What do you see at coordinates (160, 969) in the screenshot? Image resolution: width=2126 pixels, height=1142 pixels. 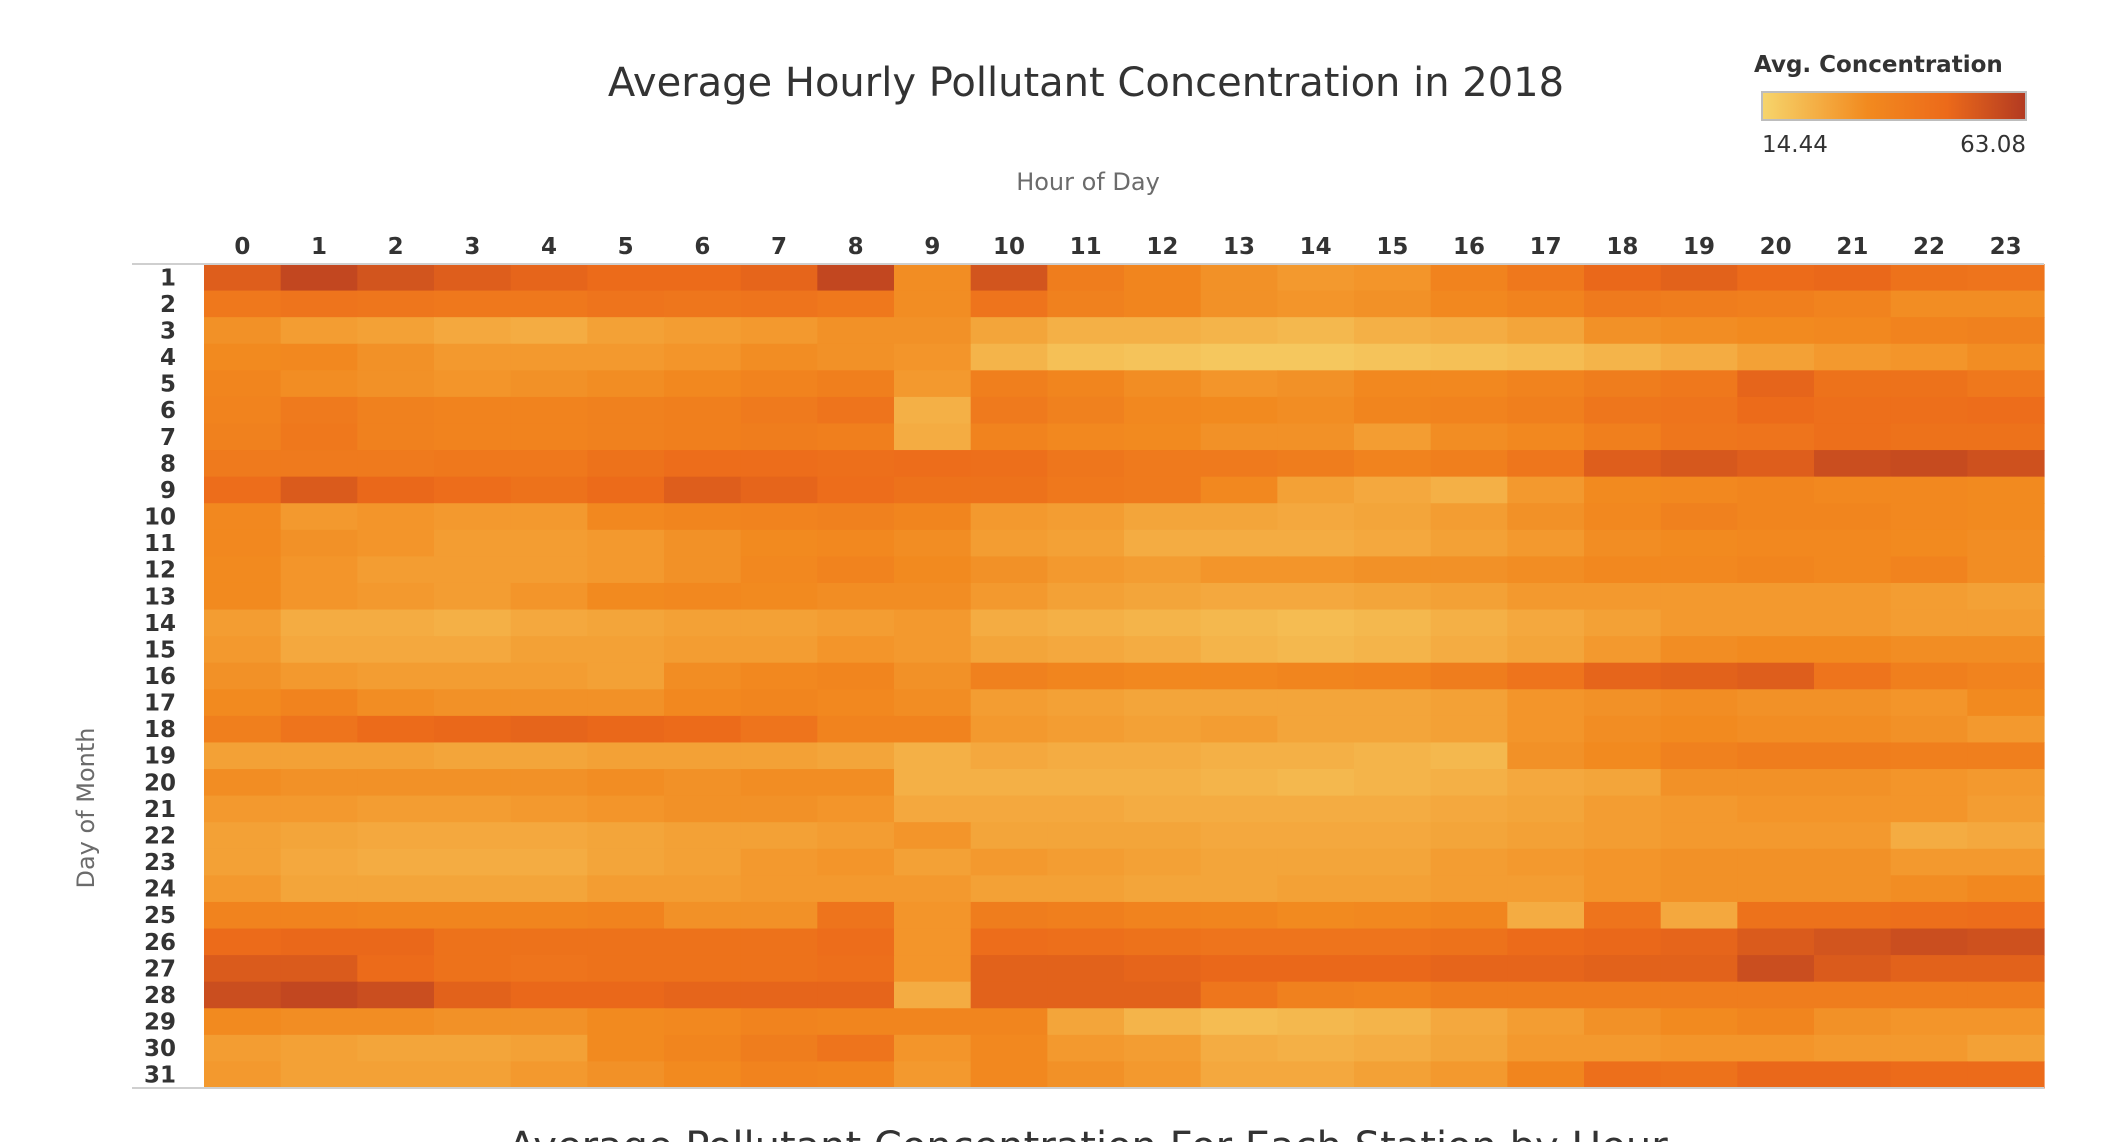 I see `y-tick-label: 27` at bounding box center [160, 969].